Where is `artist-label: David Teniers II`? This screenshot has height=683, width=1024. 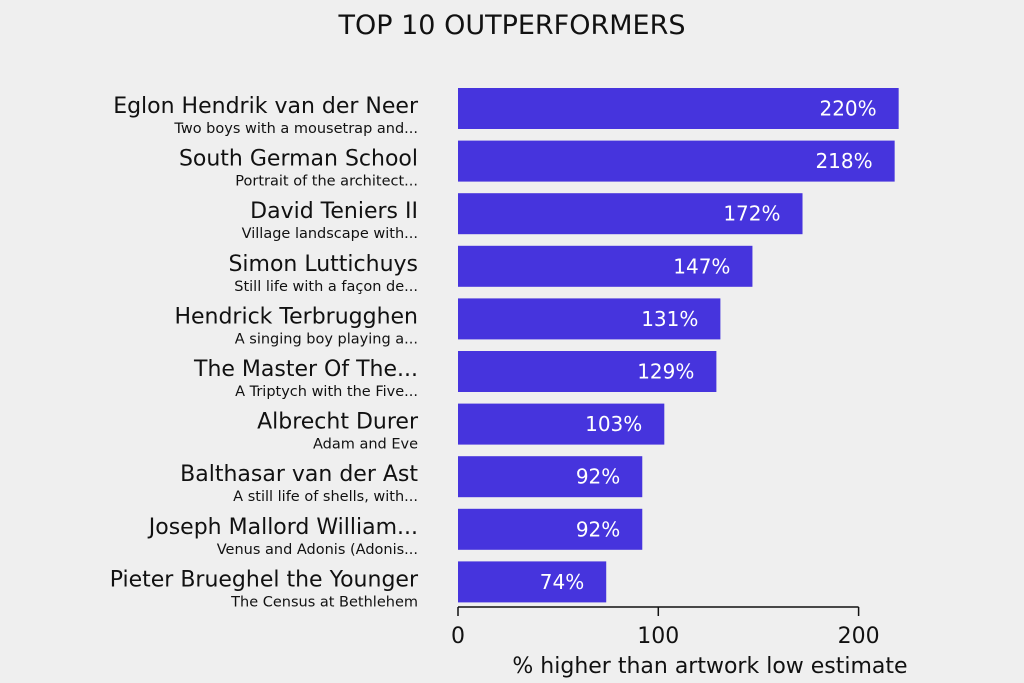 artist-label: David Teniers II is located at coordinates (334, 211).